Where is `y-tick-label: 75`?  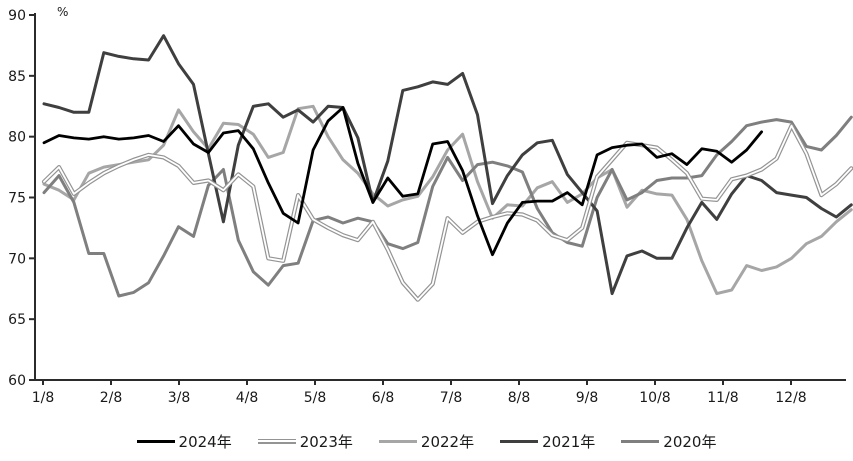 y-tick-label: 75 is located at coordinates (17, 199).